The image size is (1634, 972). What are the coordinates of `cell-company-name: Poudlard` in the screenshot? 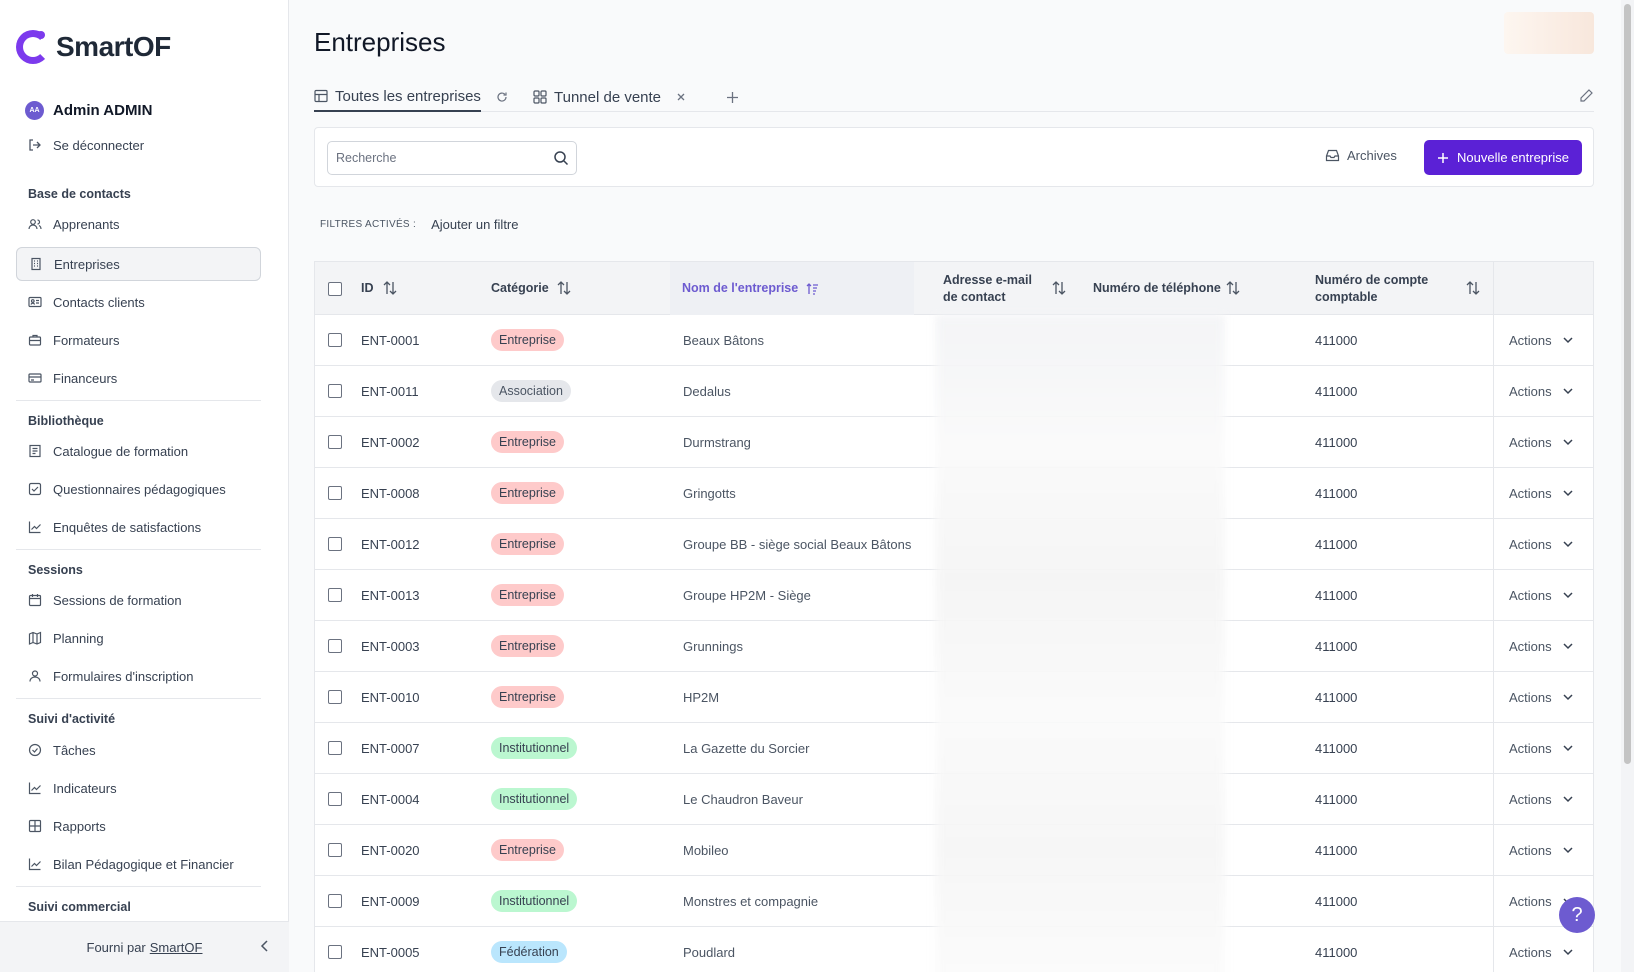 It's located at (709, 952).